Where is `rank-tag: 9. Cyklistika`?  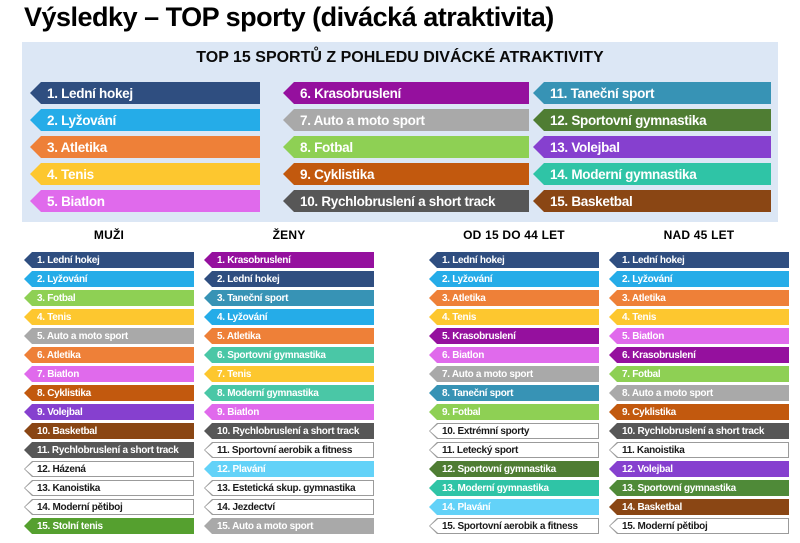 rank-tag: 9. Cyklistika is located at coordinates (406, 174).